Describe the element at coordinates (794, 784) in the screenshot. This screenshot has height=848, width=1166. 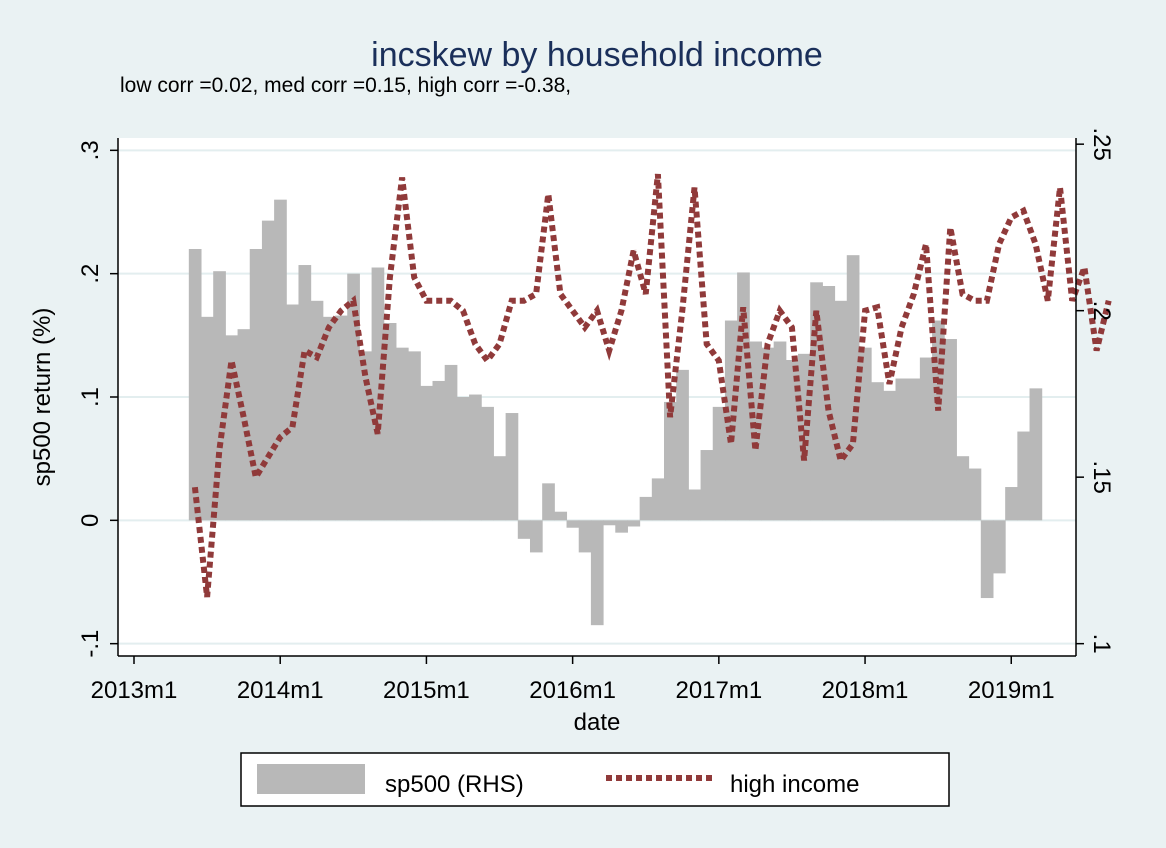
I see `legend-label-high-income: high income` at that location.